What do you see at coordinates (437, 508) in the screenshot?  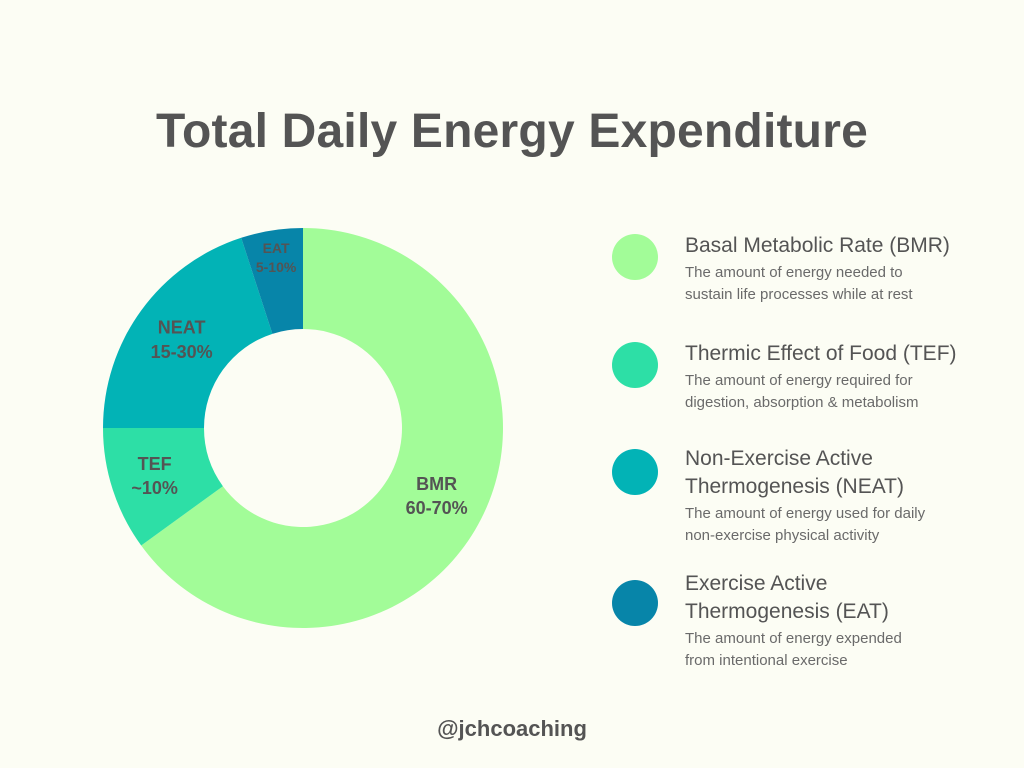 I see `slice-label-value-bmr: 60-70%` at bounding box center [437, 508].